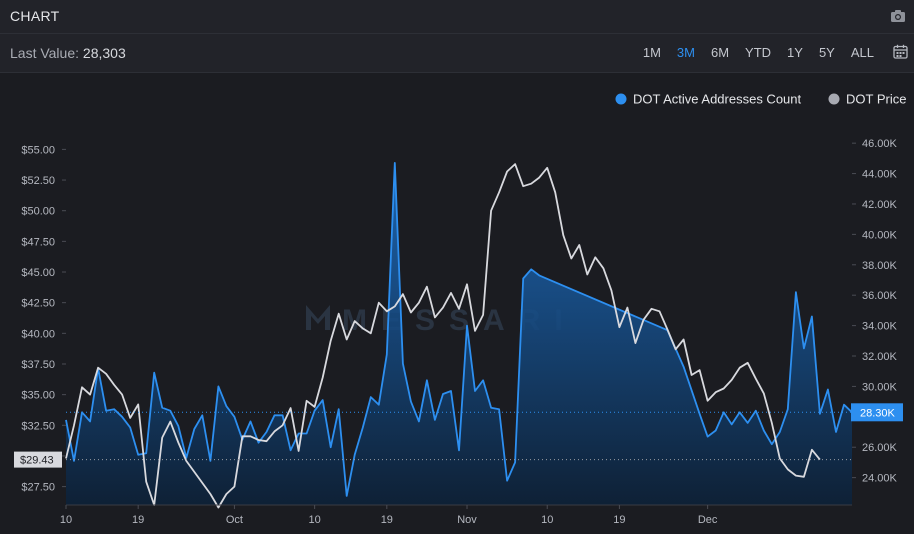 This screenshot has width=914, height=534. I want to click on chart-legend: DOT Active Addresses Count DOT Price, so click(760, 99).